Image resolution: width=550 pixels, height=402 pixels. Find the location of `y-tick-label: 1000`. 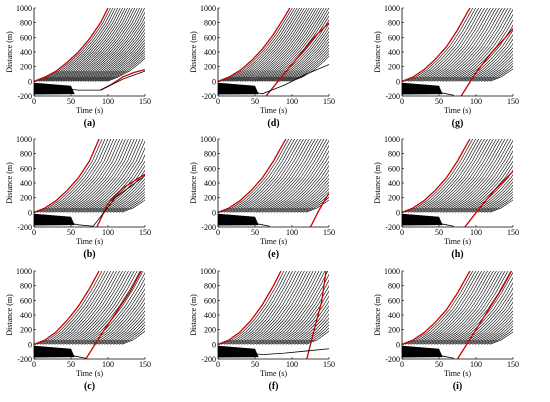

y-tick-label: 1000 is located at coordinates (24, 139).